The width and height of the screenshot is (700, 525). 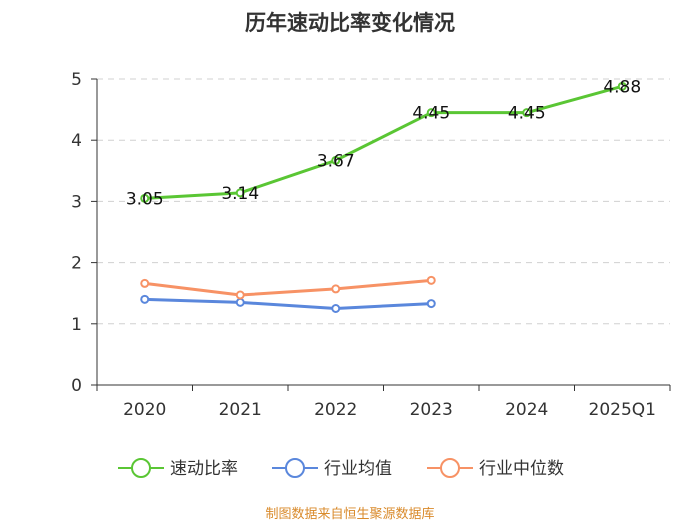 What do you see at coordinates (144, 410) in the screenshot?
I see `x-tick-label: 2020` at bounding box center [144, 410].